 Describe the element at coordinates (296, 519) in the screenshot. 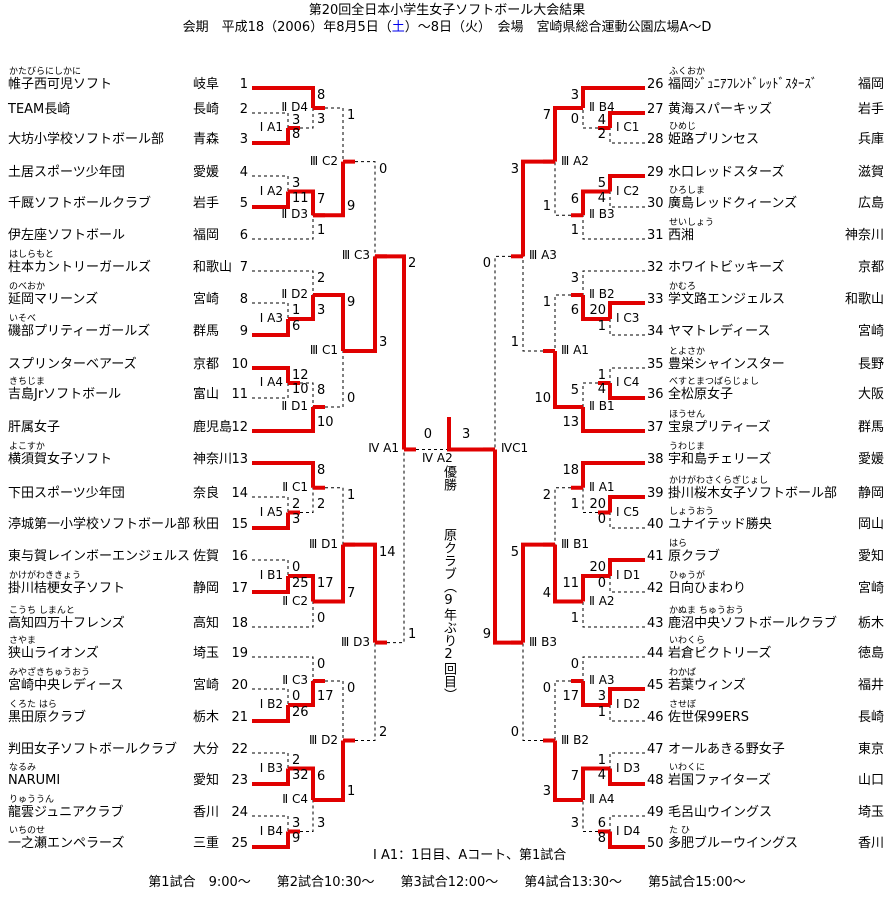

I see `match-IA5-score-bottom: 3` at that location.